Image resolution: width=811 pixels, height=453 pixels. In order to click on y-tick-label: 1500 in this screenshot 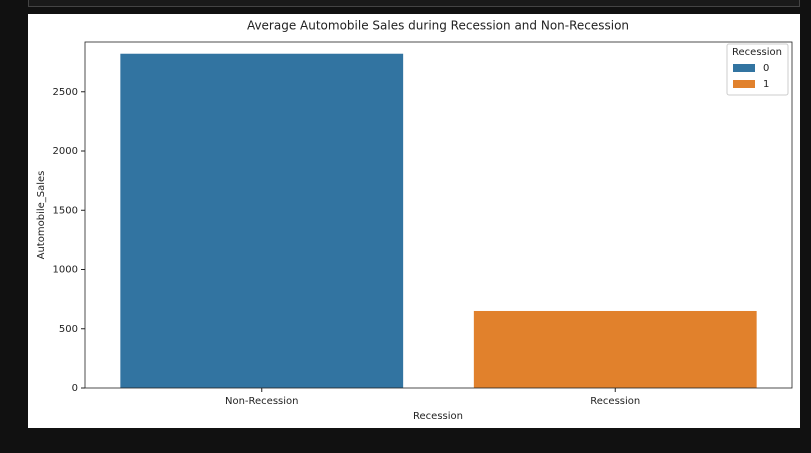, I will do `click(65, 210)`.